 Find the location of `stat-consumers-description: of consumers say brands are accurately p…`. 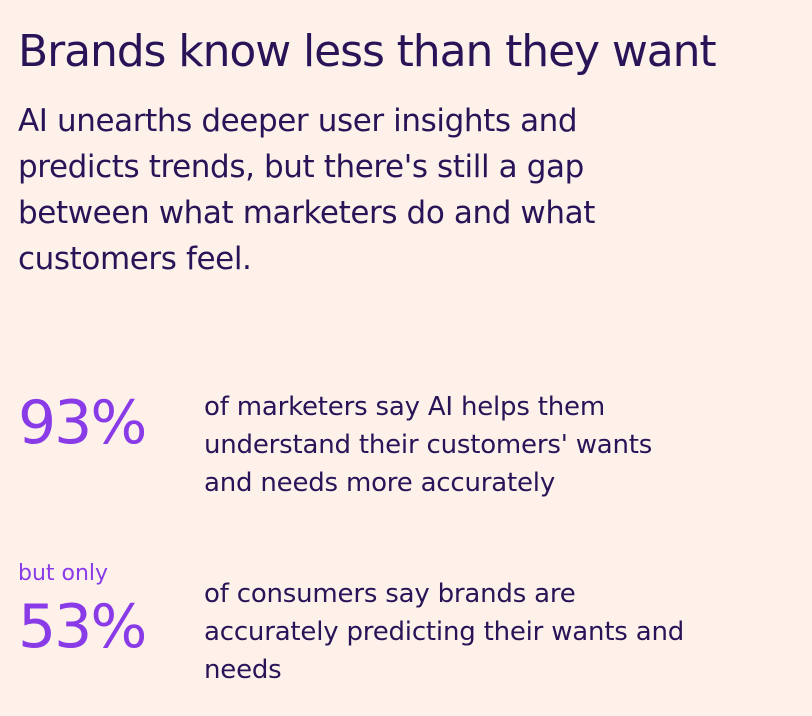

stat-consumers-description: of consumers say brands are accurately p… is located at coordinates (444, 632).